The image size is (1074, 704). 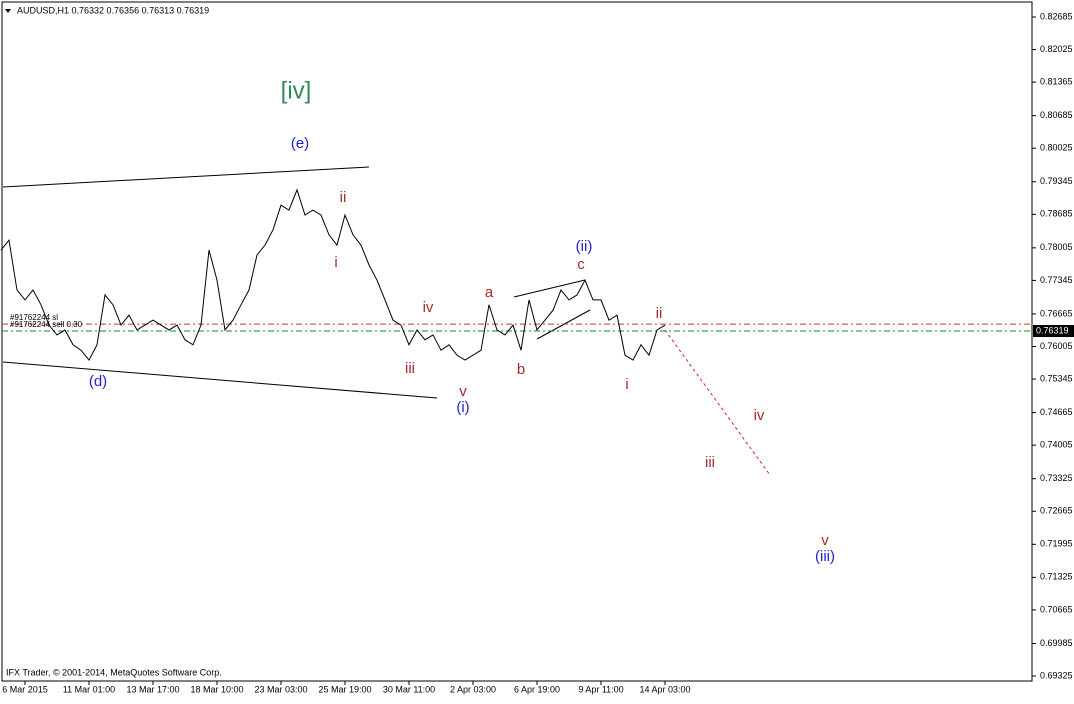 I want to click on x-tick-label: 9 Apr 11:00, so click(x=600, y=689).